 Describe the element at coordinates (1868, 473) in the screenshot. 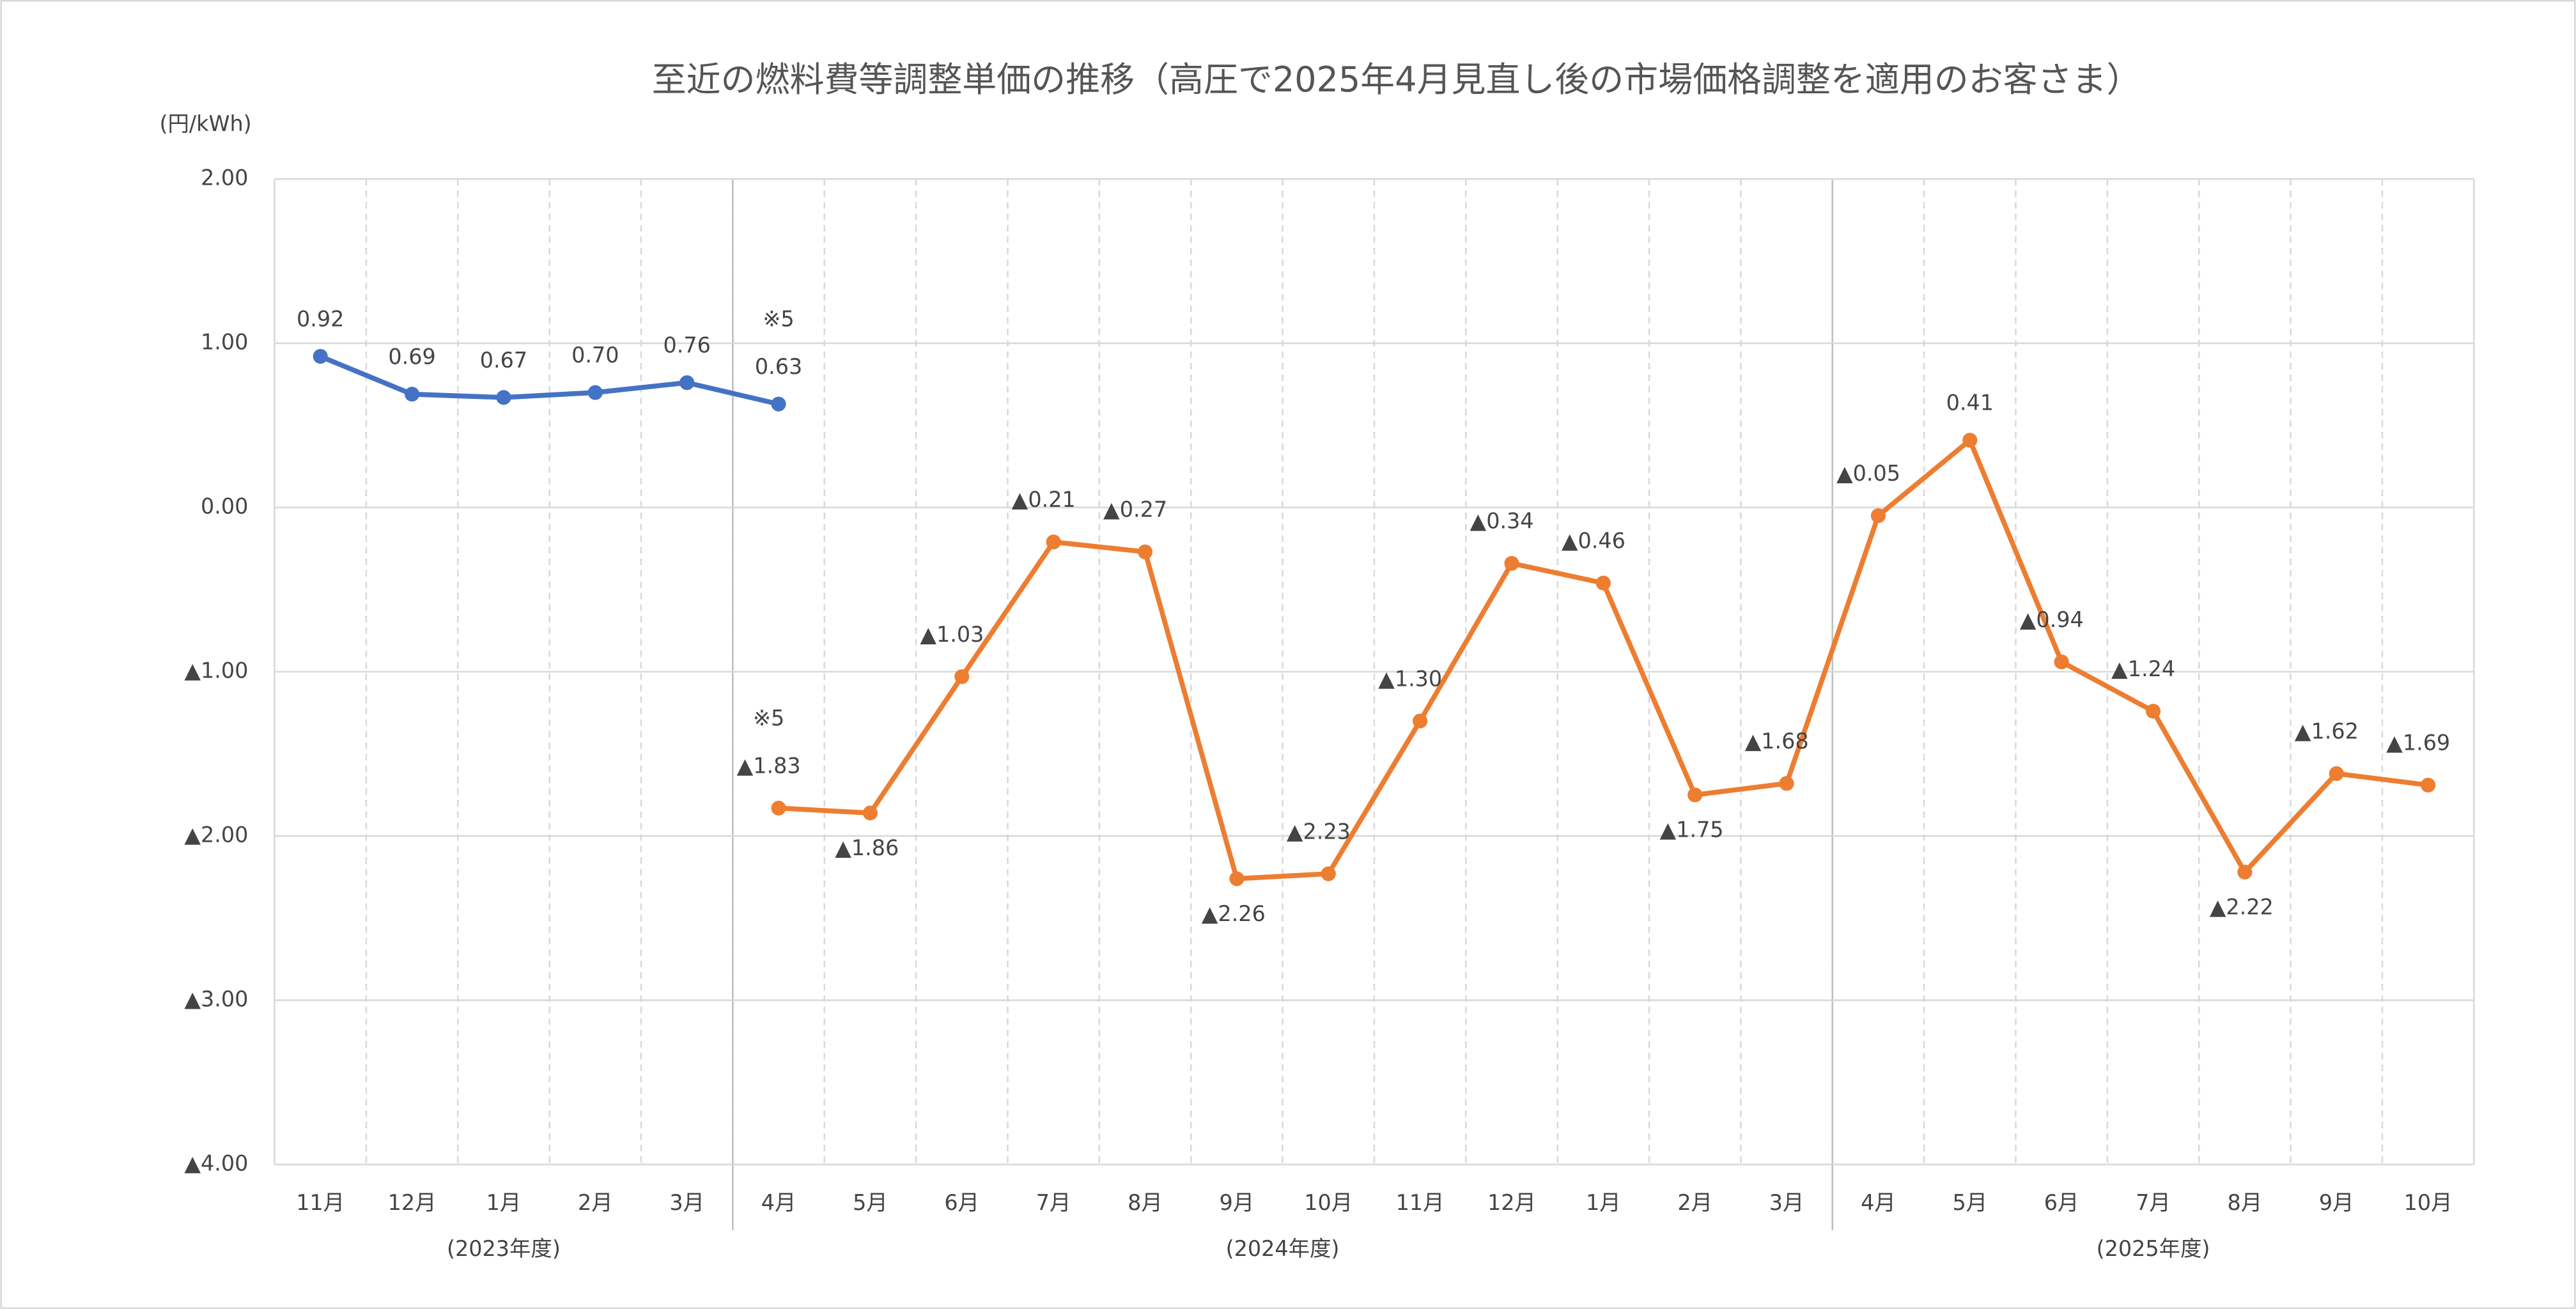

I see `data-label: ▲0.05` at that location.